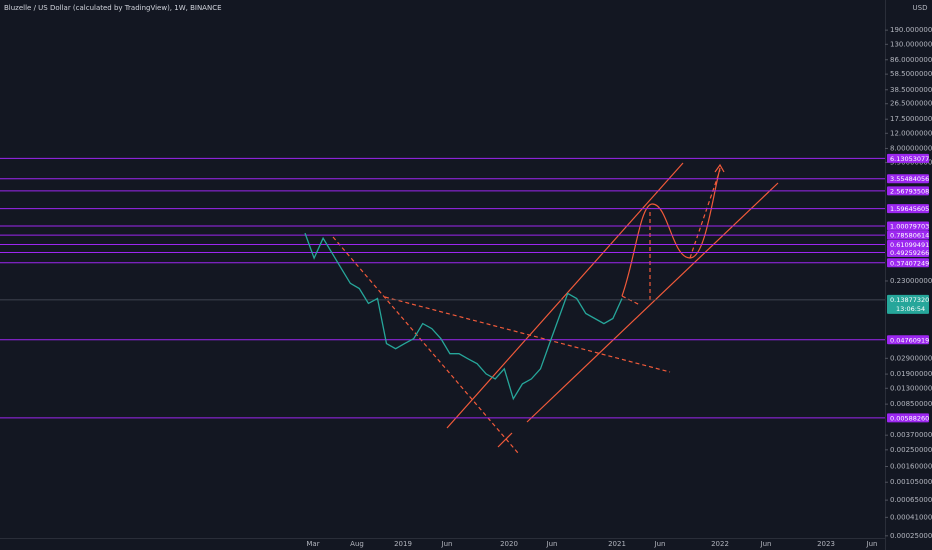 Image resolution: width=932 pixels, height=550 pixels. I want to click on level-label: 1.59645605, so click(909, 209).